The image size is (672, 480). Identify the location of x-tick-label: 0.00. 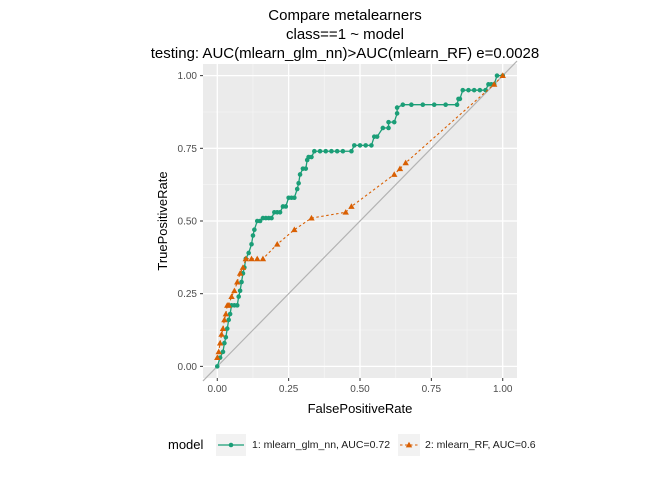
(218, 389).